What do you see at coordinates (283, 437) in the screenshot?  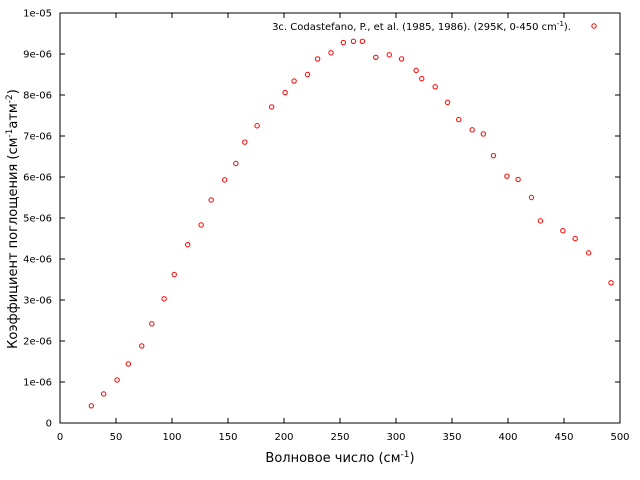 I see `x-tick-label: 200` at bounding box center [283, 437].